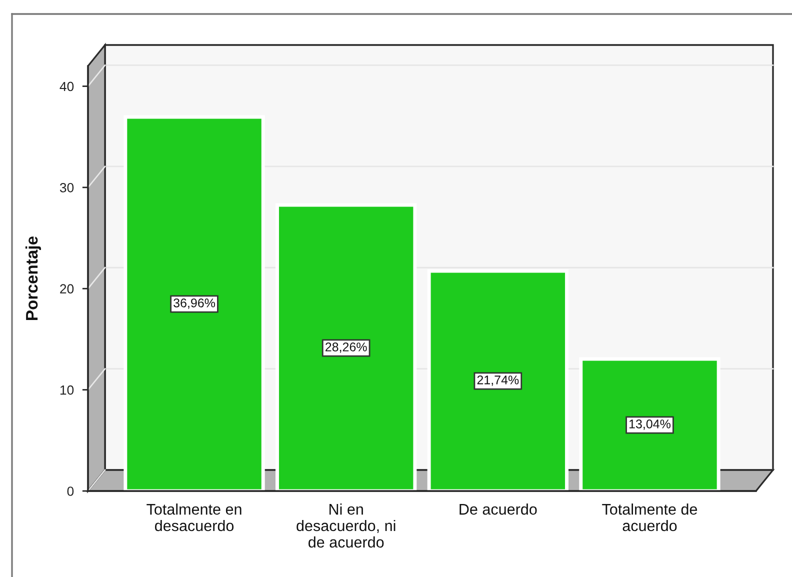 The image size is (792, 577). I want to click on data-label: 28,26%, so click(346, 347).